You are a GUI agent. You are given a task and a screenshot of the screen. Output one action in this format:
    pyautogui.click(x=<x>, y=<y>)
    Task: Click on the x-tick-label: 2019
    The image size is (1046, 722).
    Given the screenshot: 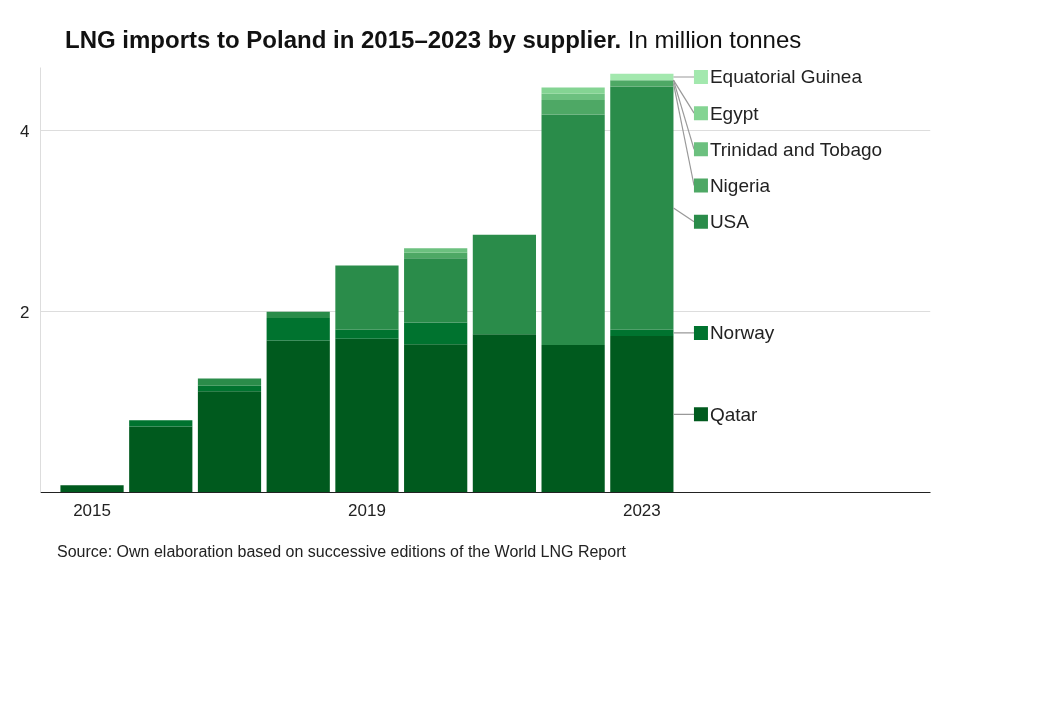 What is the action you would take?
    pyautogui.click(x=367, y=510)
    